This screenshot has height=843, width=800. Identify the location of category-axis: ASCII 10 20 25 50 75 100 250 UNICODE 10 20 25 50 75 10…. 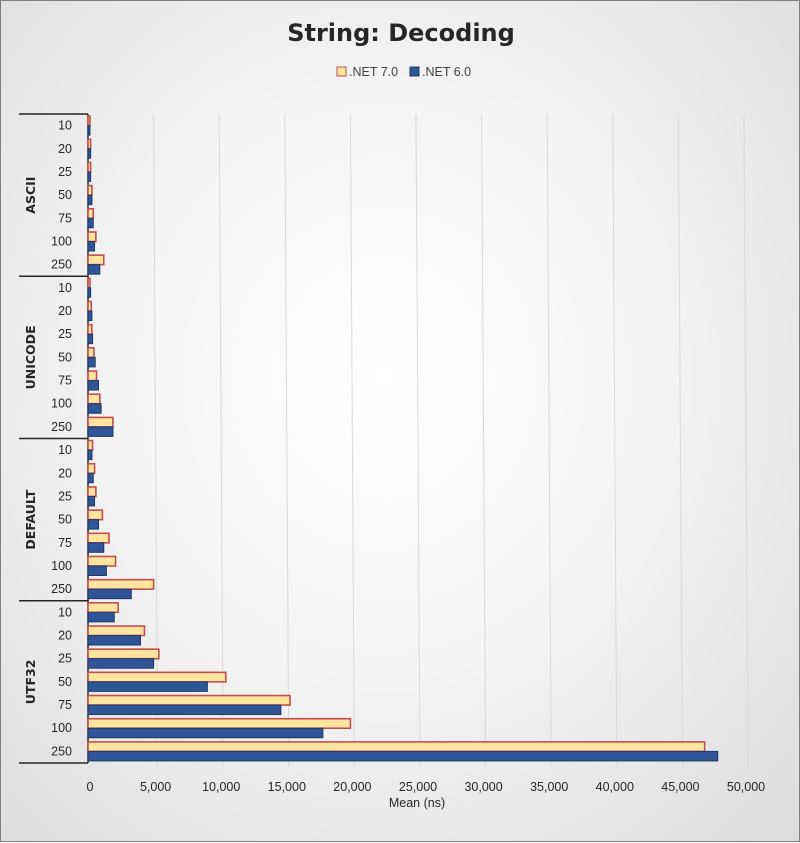
(54, 438).